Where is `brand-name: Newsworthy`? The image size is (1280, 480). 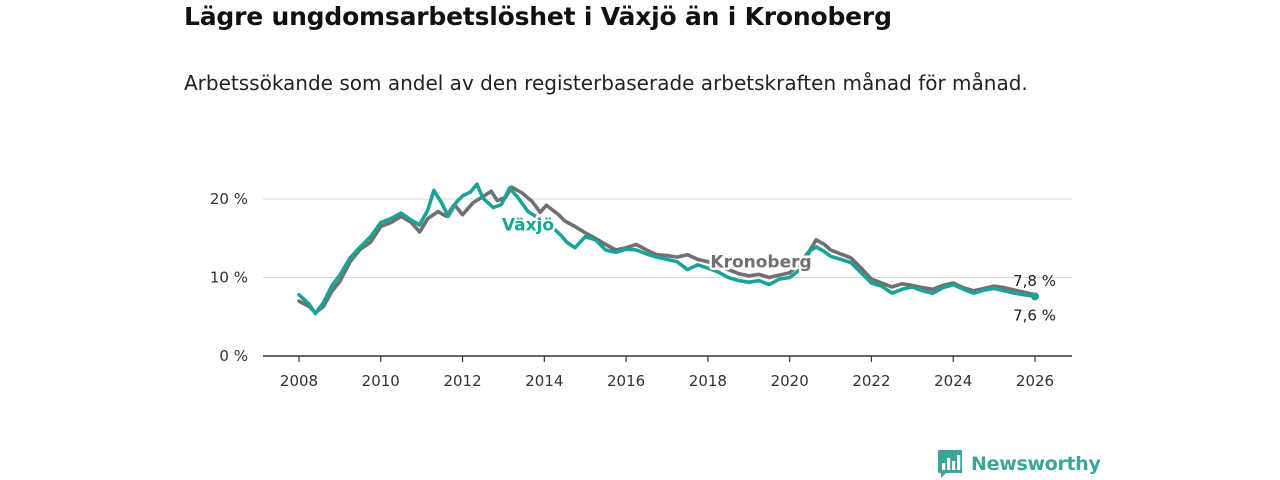
brand-name: Newsworthy is located at coordinates (1036, 464).